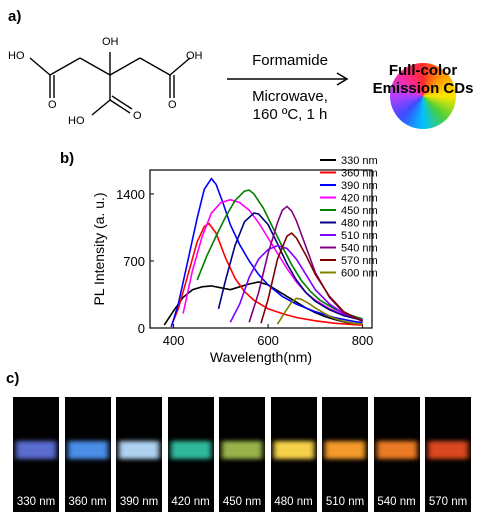 Image resolution: width=500 pixels, height=514 pixels. I want to click on o-left: O, so click(52, 105).